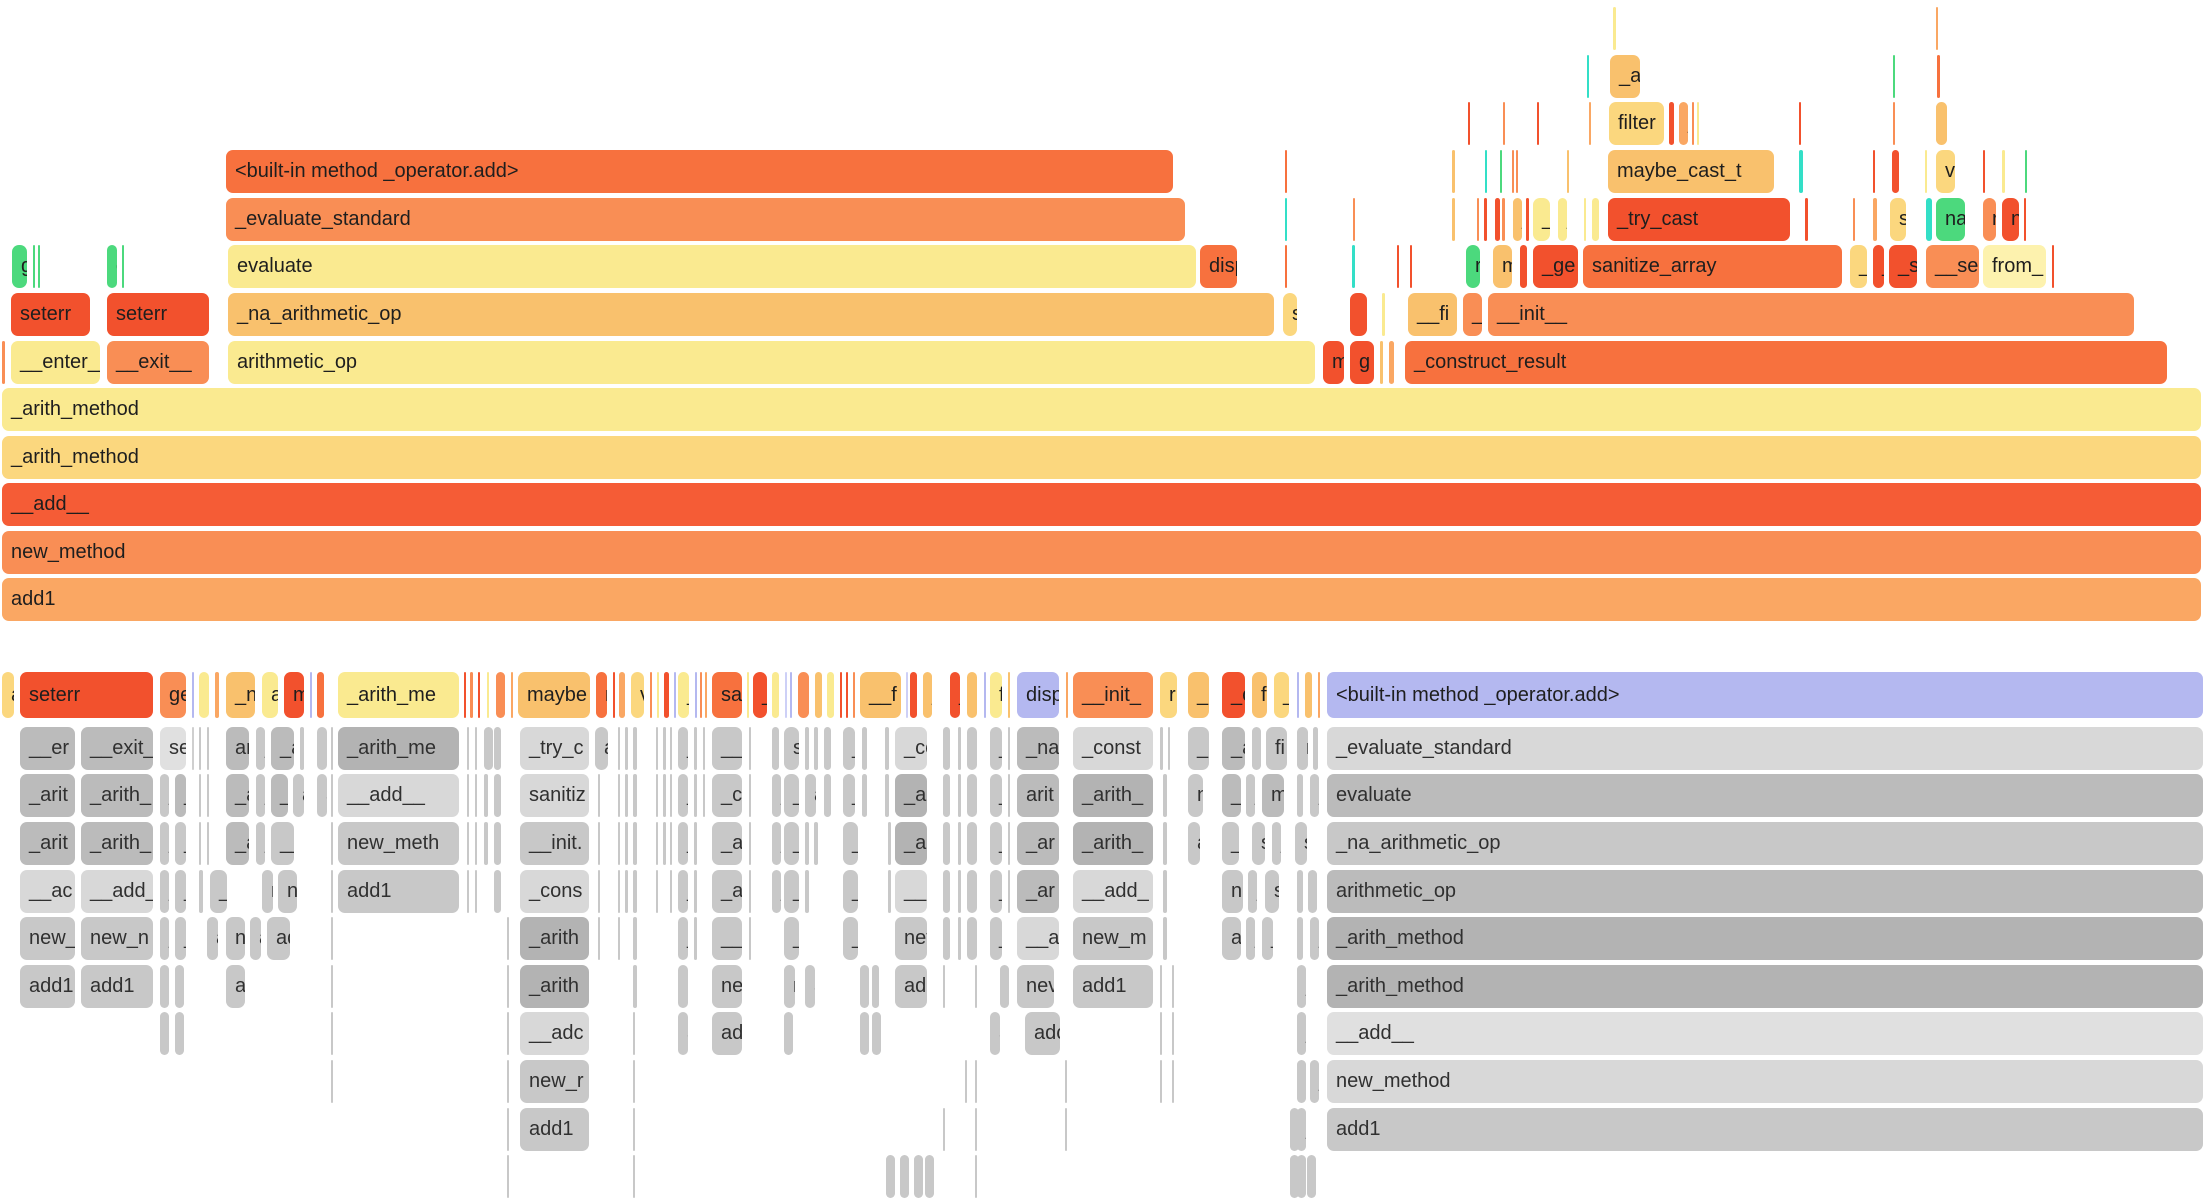 The height and width of the screenshot is (1198, 2206). Describe the element at coordinates (173, 748) in the screenshot. I see `flame-frame-se: se` at that location.